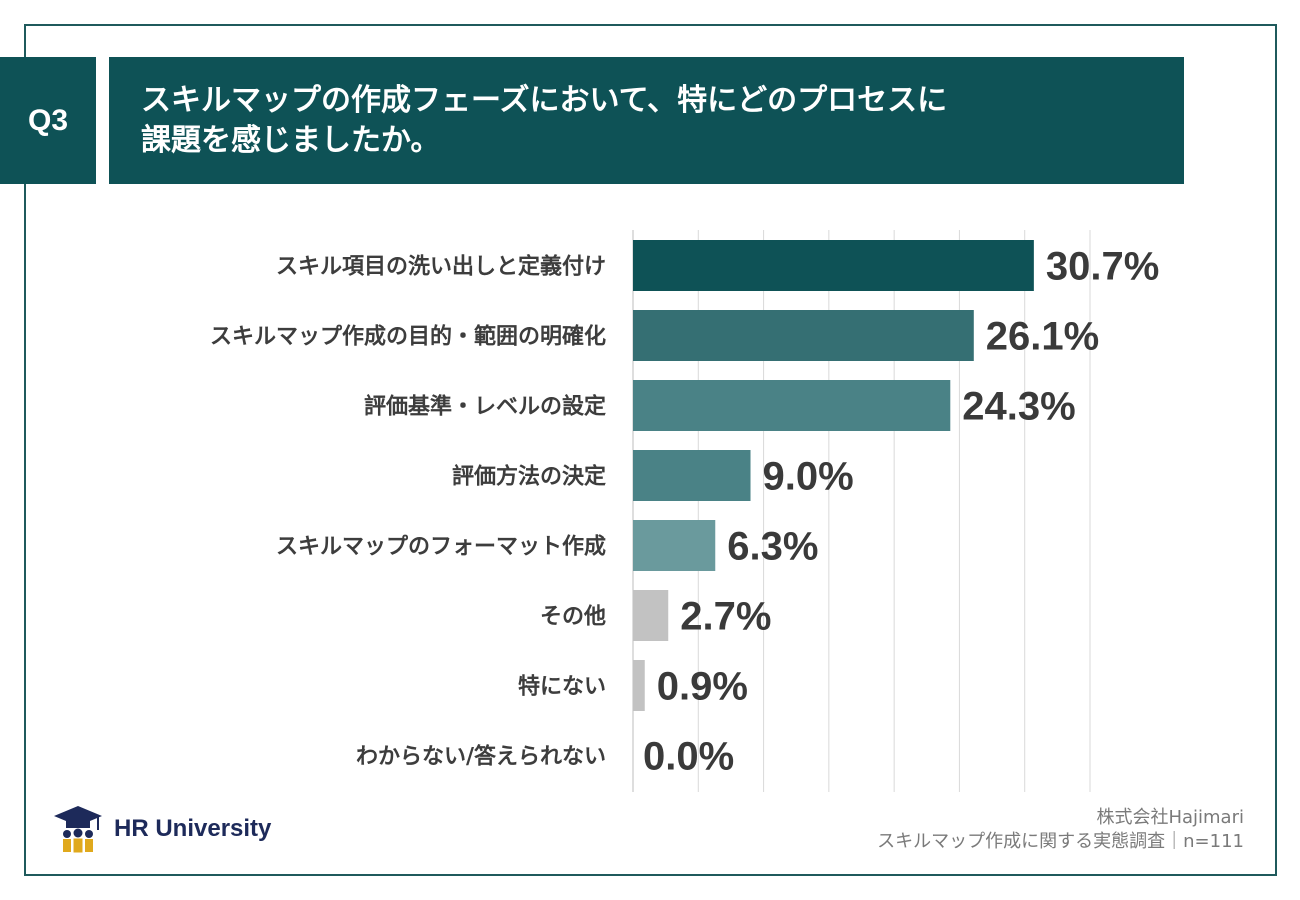  I want to click on data-label: 24.3%, so click(1018, 407).